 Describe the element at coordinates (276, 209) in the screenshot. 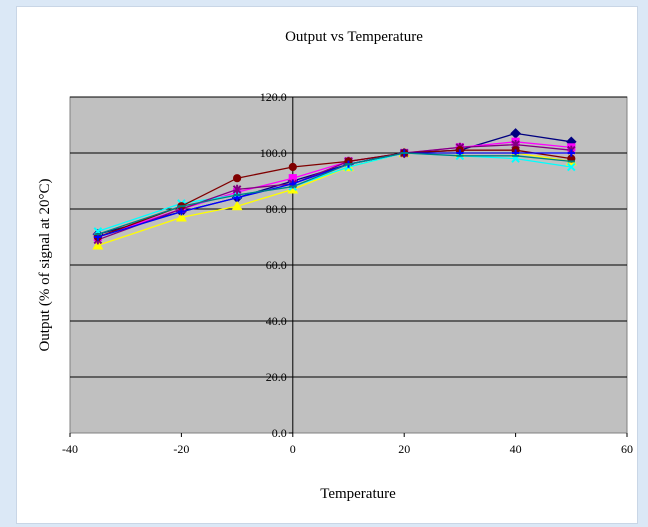

I see `y-tick-label-4: 80.0` at that location.